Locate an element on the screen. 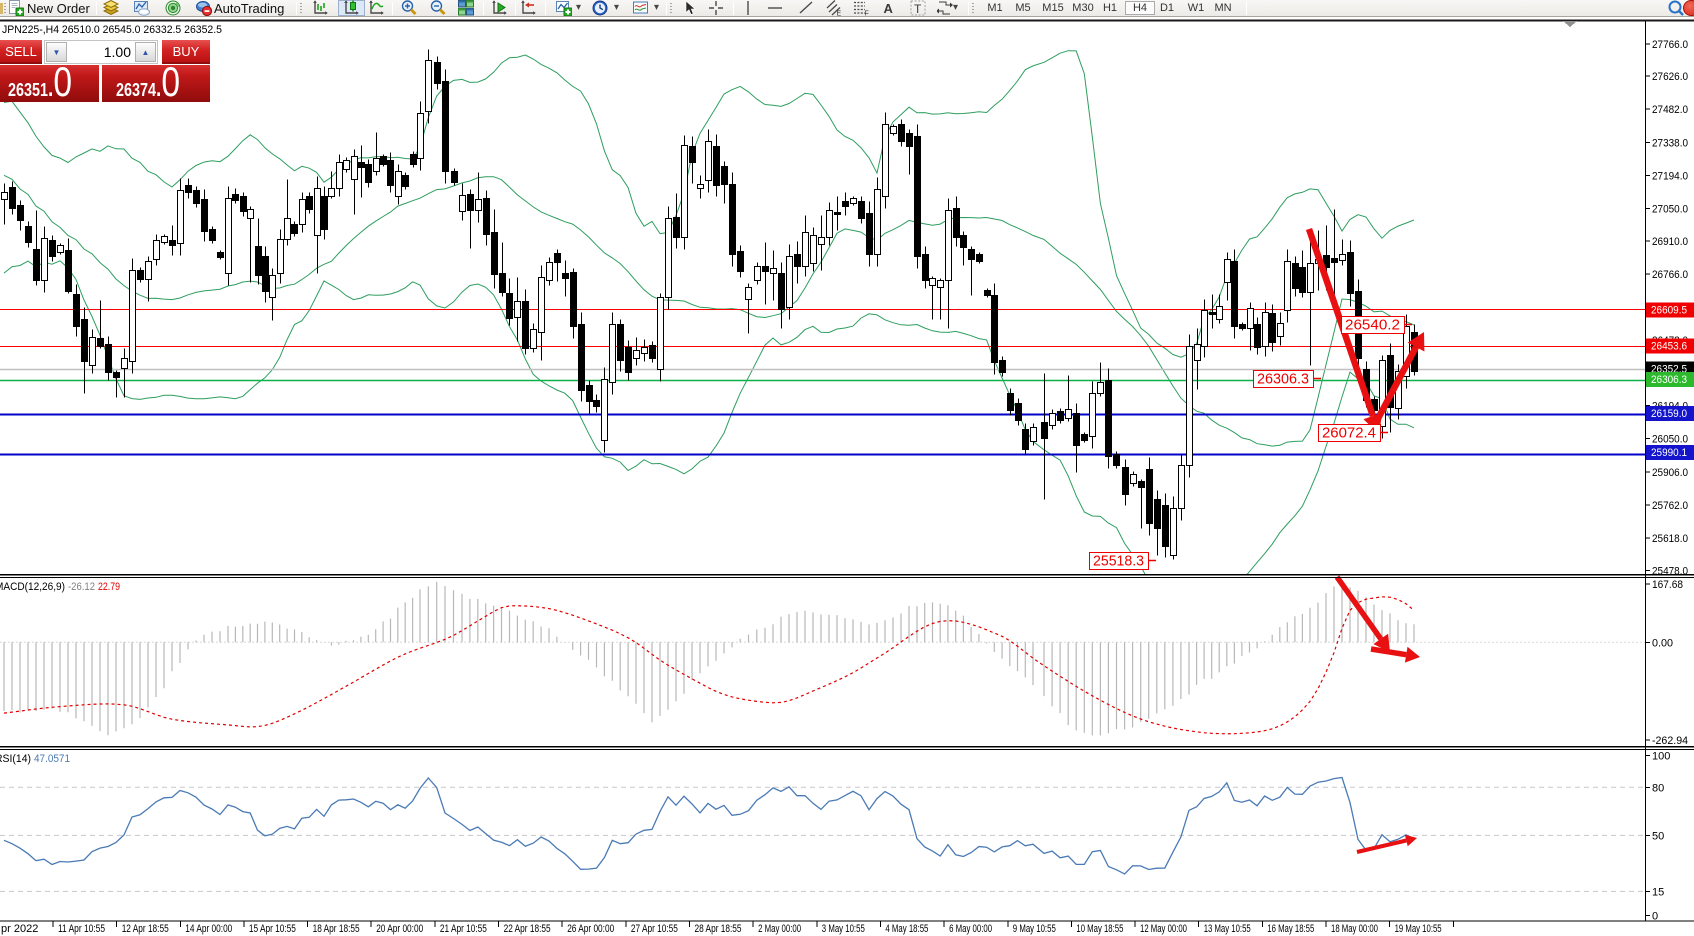 This screenshot has height=936, width=1694. svg-text: 4 May 18:55 is located at coordinates (906, 929).